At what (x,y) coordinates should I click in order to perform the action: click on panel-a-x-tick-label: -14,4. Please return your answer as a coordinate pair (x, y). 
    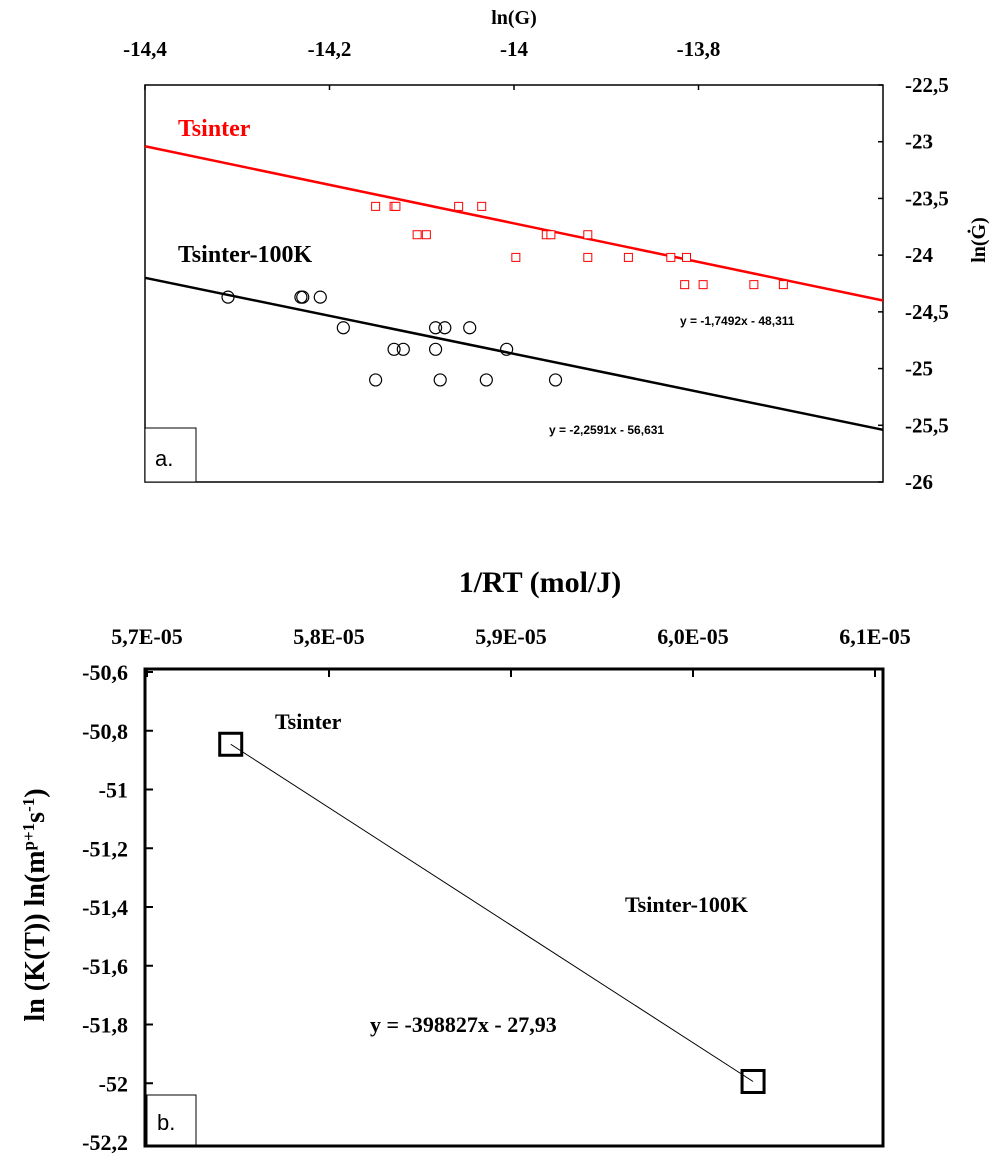
    Looking at the image, I should click on (145, 49).